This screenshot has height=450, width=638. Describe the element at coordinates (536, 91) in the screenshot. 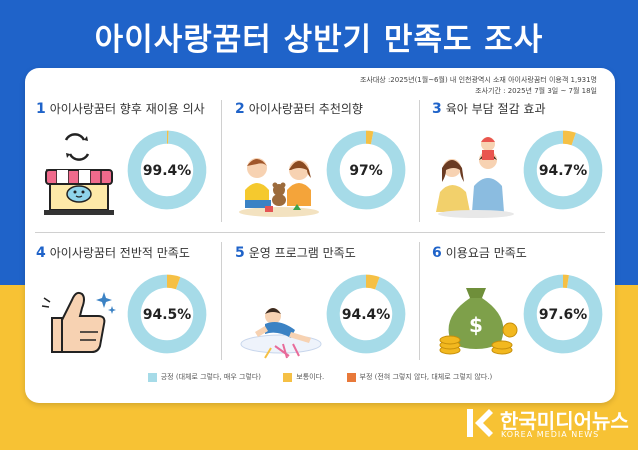

I see `survey-period: 조사기간 : 2025년 7월 3일 ~ 7월 18일` at that location.